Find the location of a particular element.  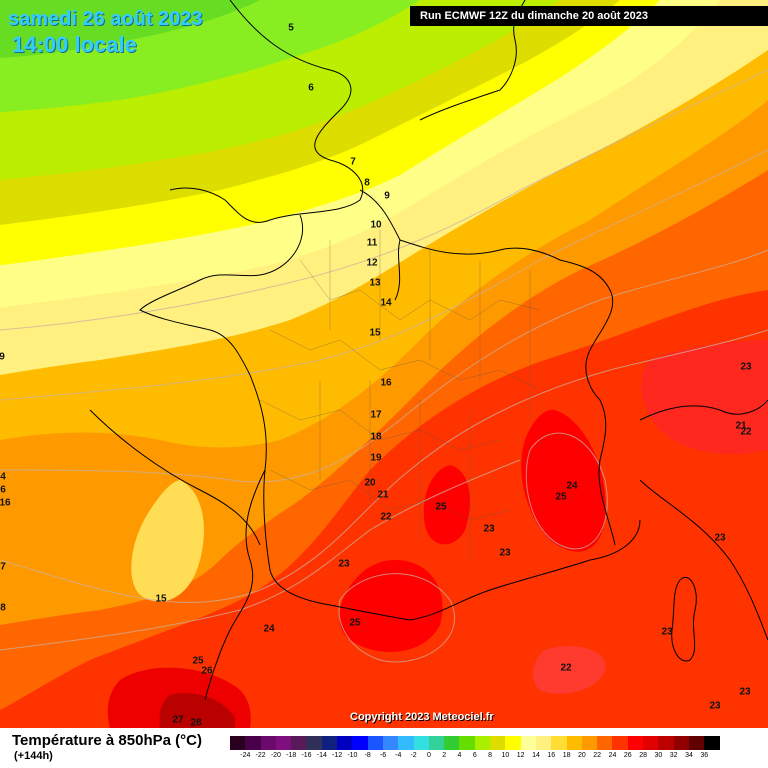

legend-title: Température à 850hPa (°C) is located at coordinates (107, 740).